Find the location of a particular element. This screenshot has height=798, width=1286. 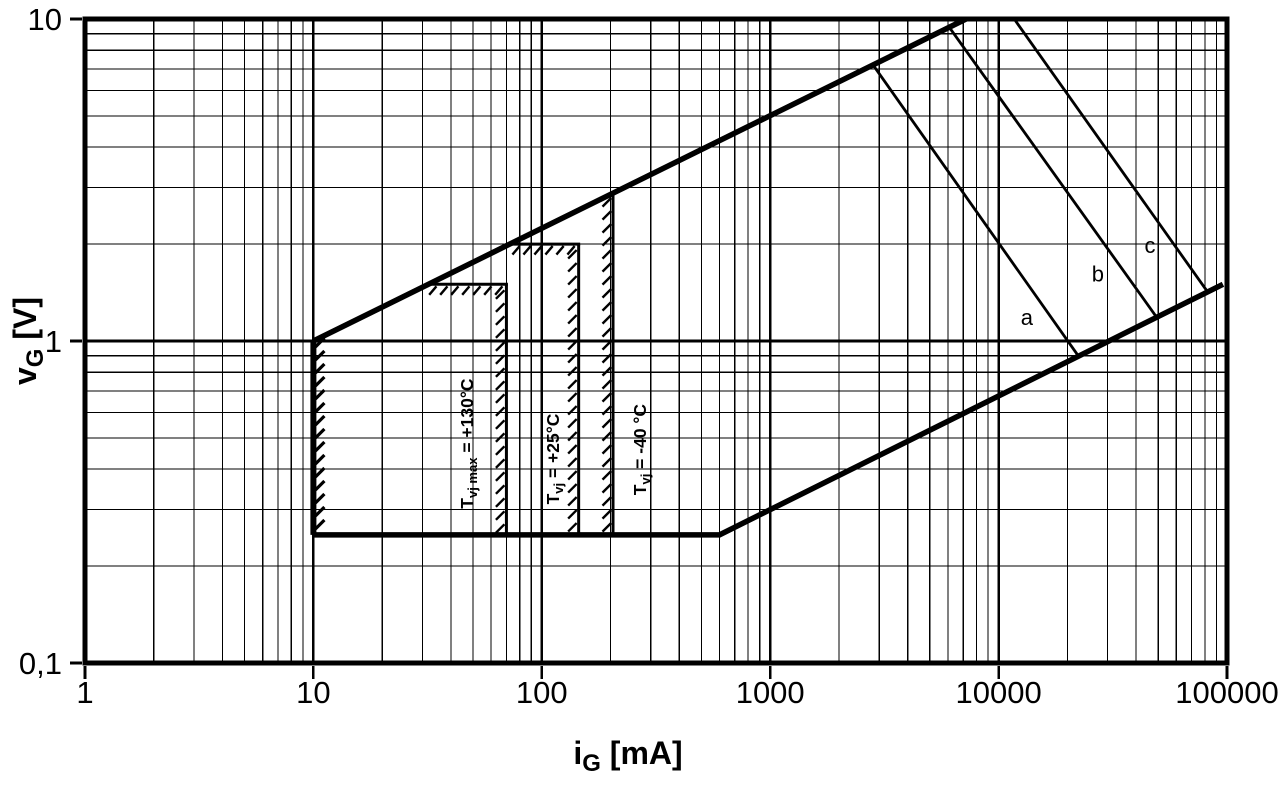

temp-label-group-1: Tvj max = +130°C is located at coordinates (468, 443).